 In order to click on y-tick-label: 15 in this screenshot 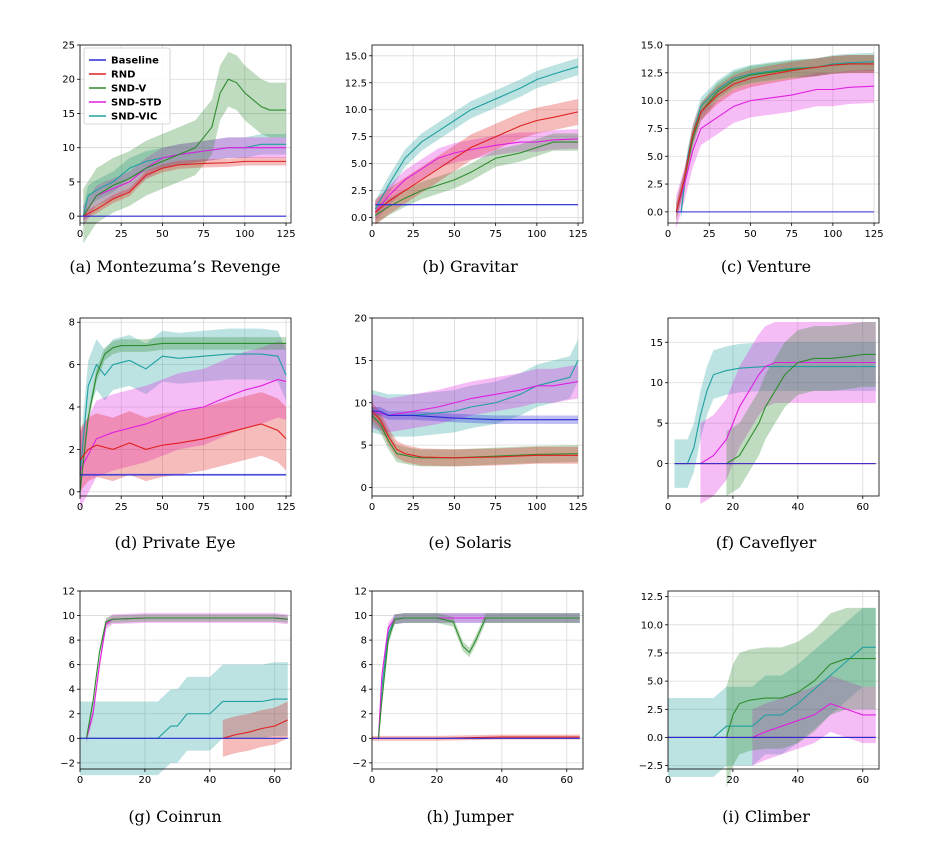, I will do `click(656, 343)`.